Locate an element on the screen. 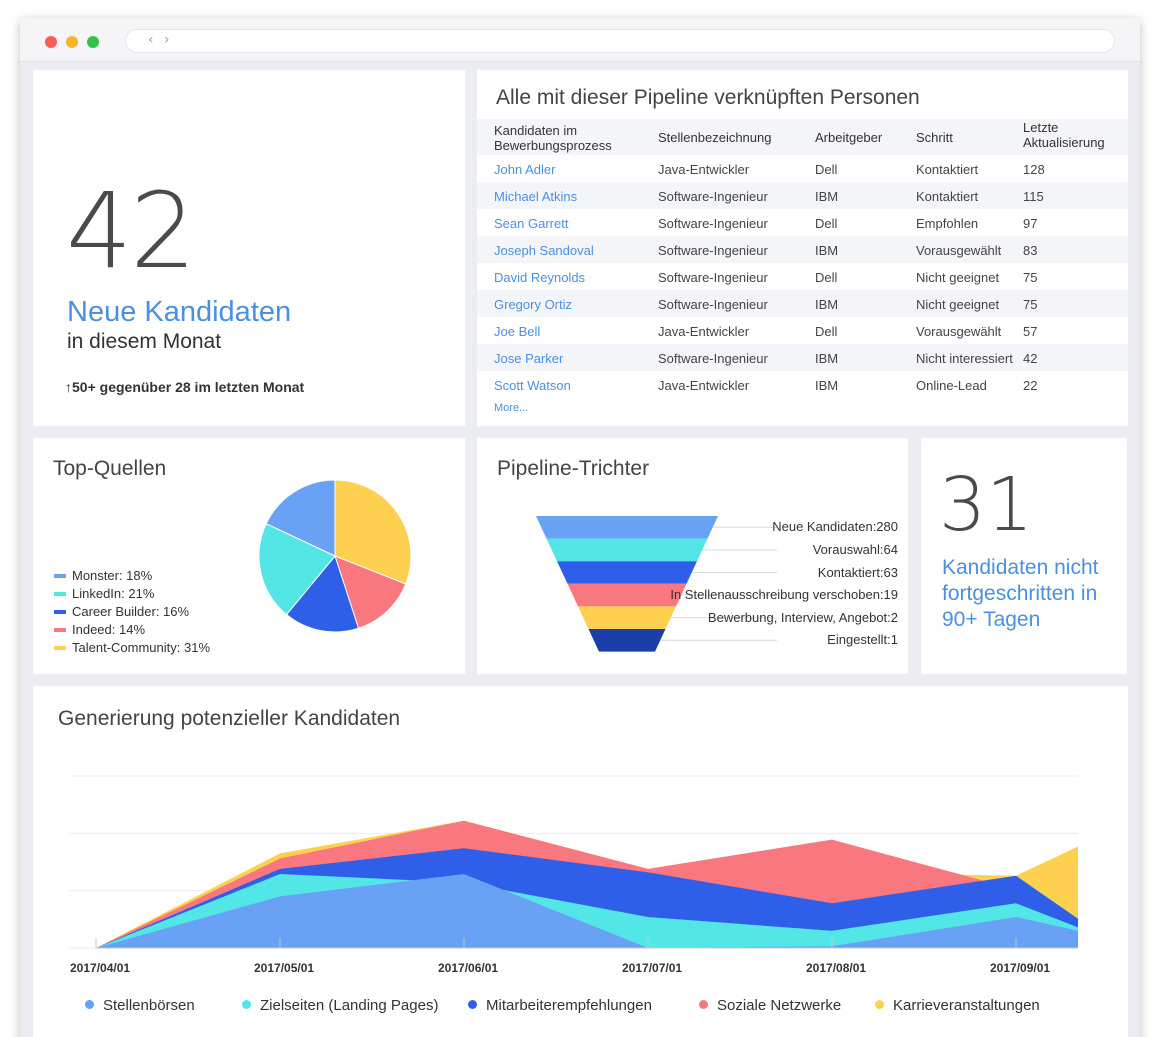  column-header-last-update: Letzte Aktualisierung is located at coordinates (1064, 135).